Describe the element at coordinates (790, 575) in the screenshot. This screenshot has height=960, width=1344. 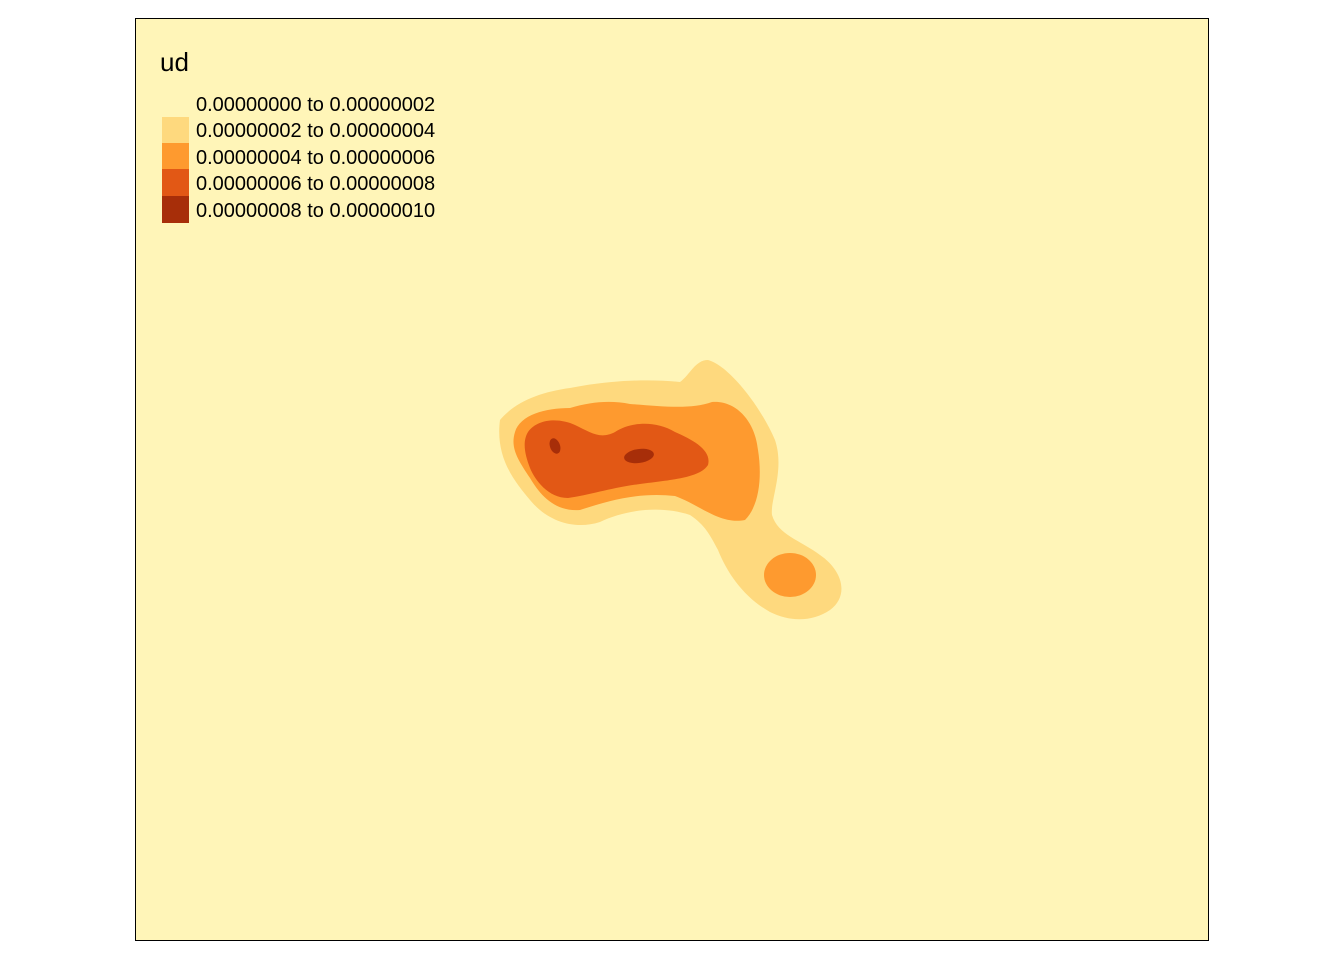
I see `density-zone-class-3-south` at that location.